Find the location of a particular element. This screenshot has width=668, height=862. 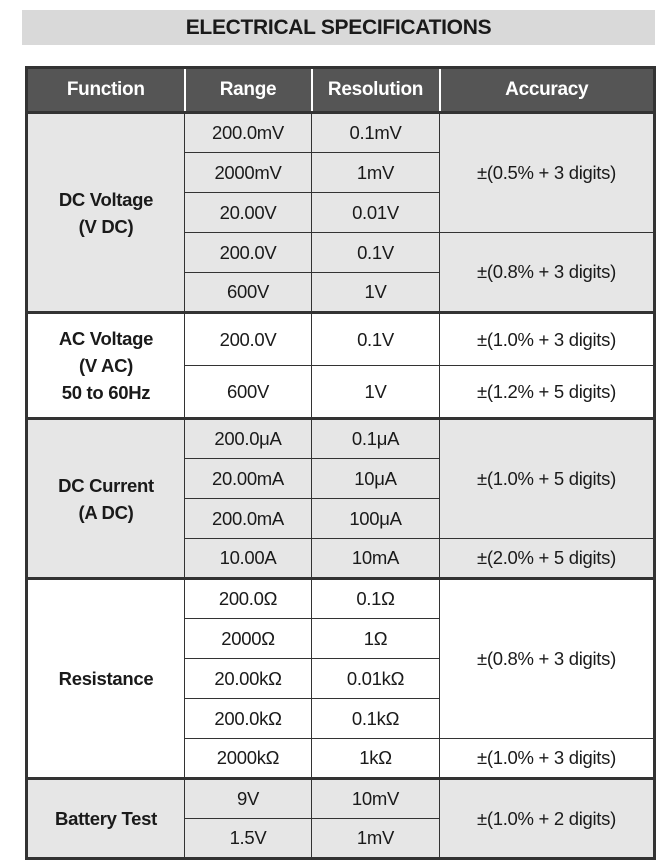

function-cell: Battery Test is located at coordinates (105, 818).